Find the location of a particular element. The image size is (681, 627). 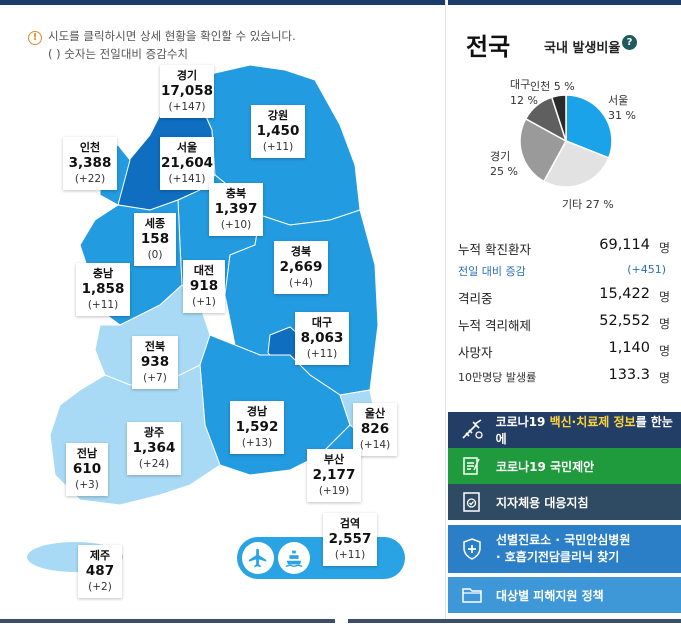

region-value: 826 is located at coordinates (375, 429).